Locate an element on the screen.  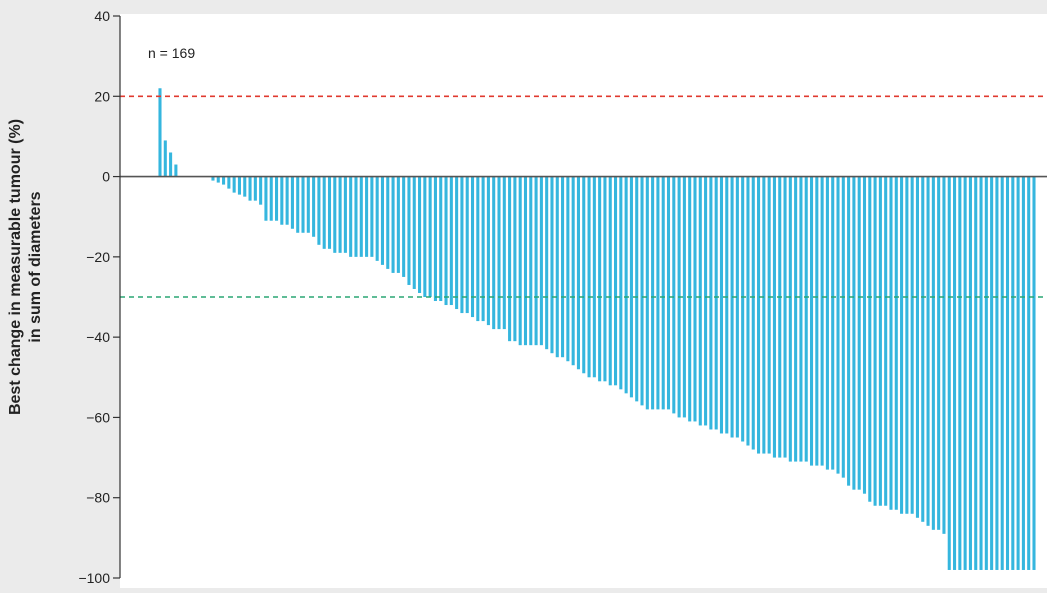
y-axis-label-line1: Best change in measurable tumour (%) is located at coordinates (15, 267).